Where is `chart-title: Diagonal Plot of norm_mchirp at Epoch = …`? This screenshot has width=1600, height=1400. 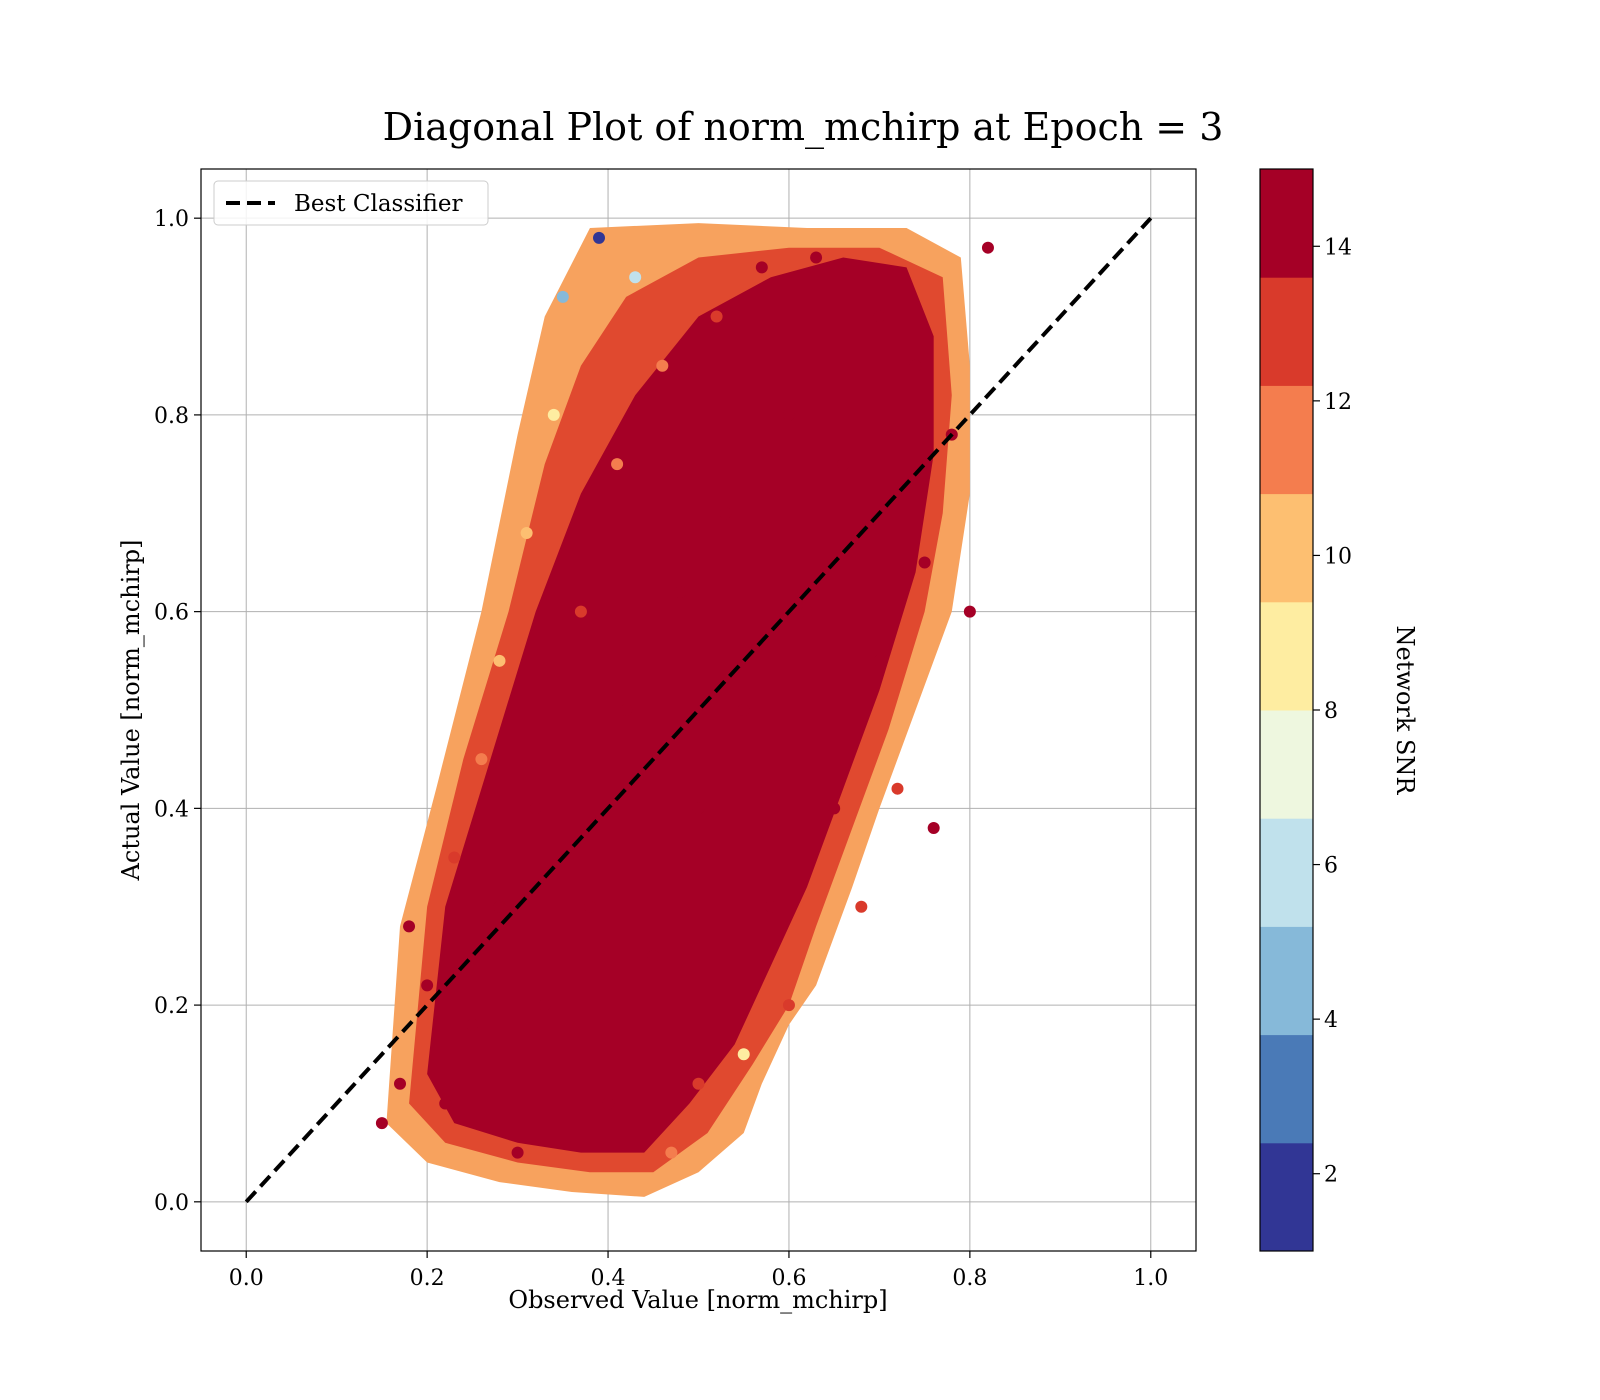
chart-title: Diagonal Plot of norm_mchirp at Epoch = … is located at coordinates (803, 127).